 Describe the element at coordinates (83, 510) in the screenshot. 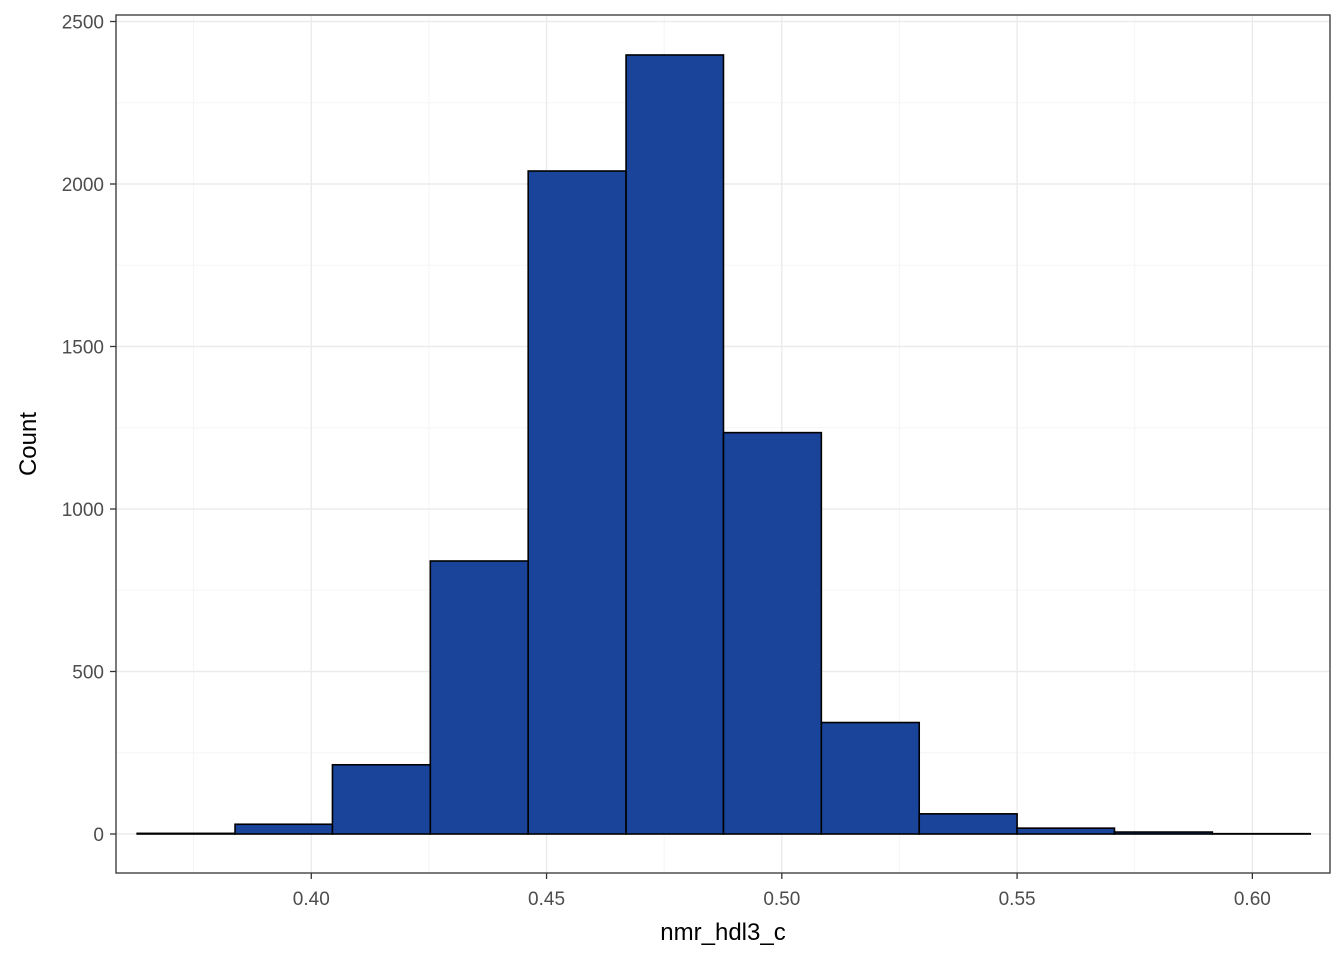

I see `y-tick-label-2: 1000` at that location.